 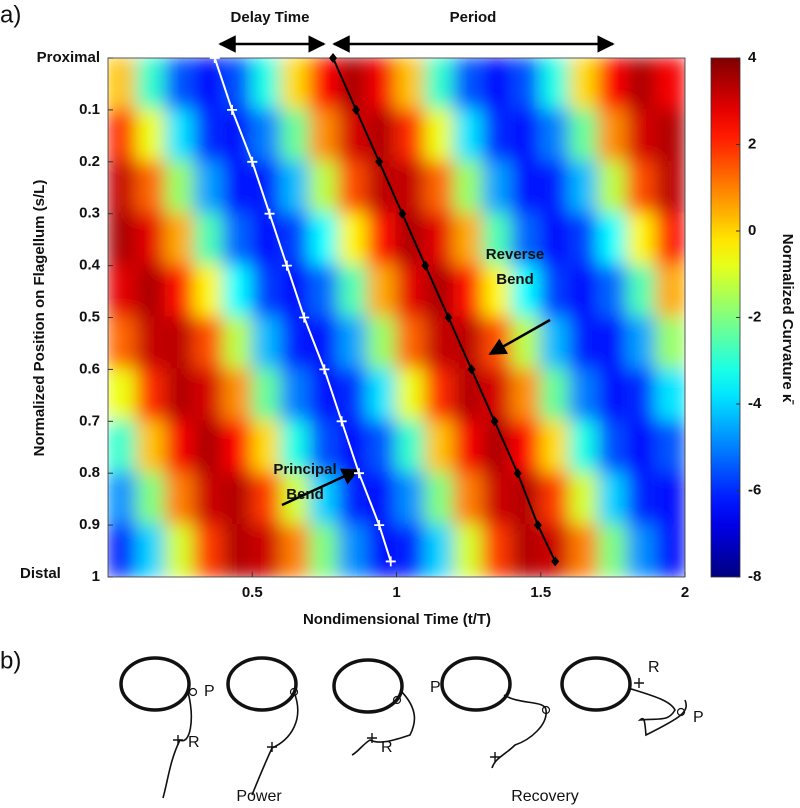 I want to click on colorbar-tick-label: -4, so click(x=755, y=403).